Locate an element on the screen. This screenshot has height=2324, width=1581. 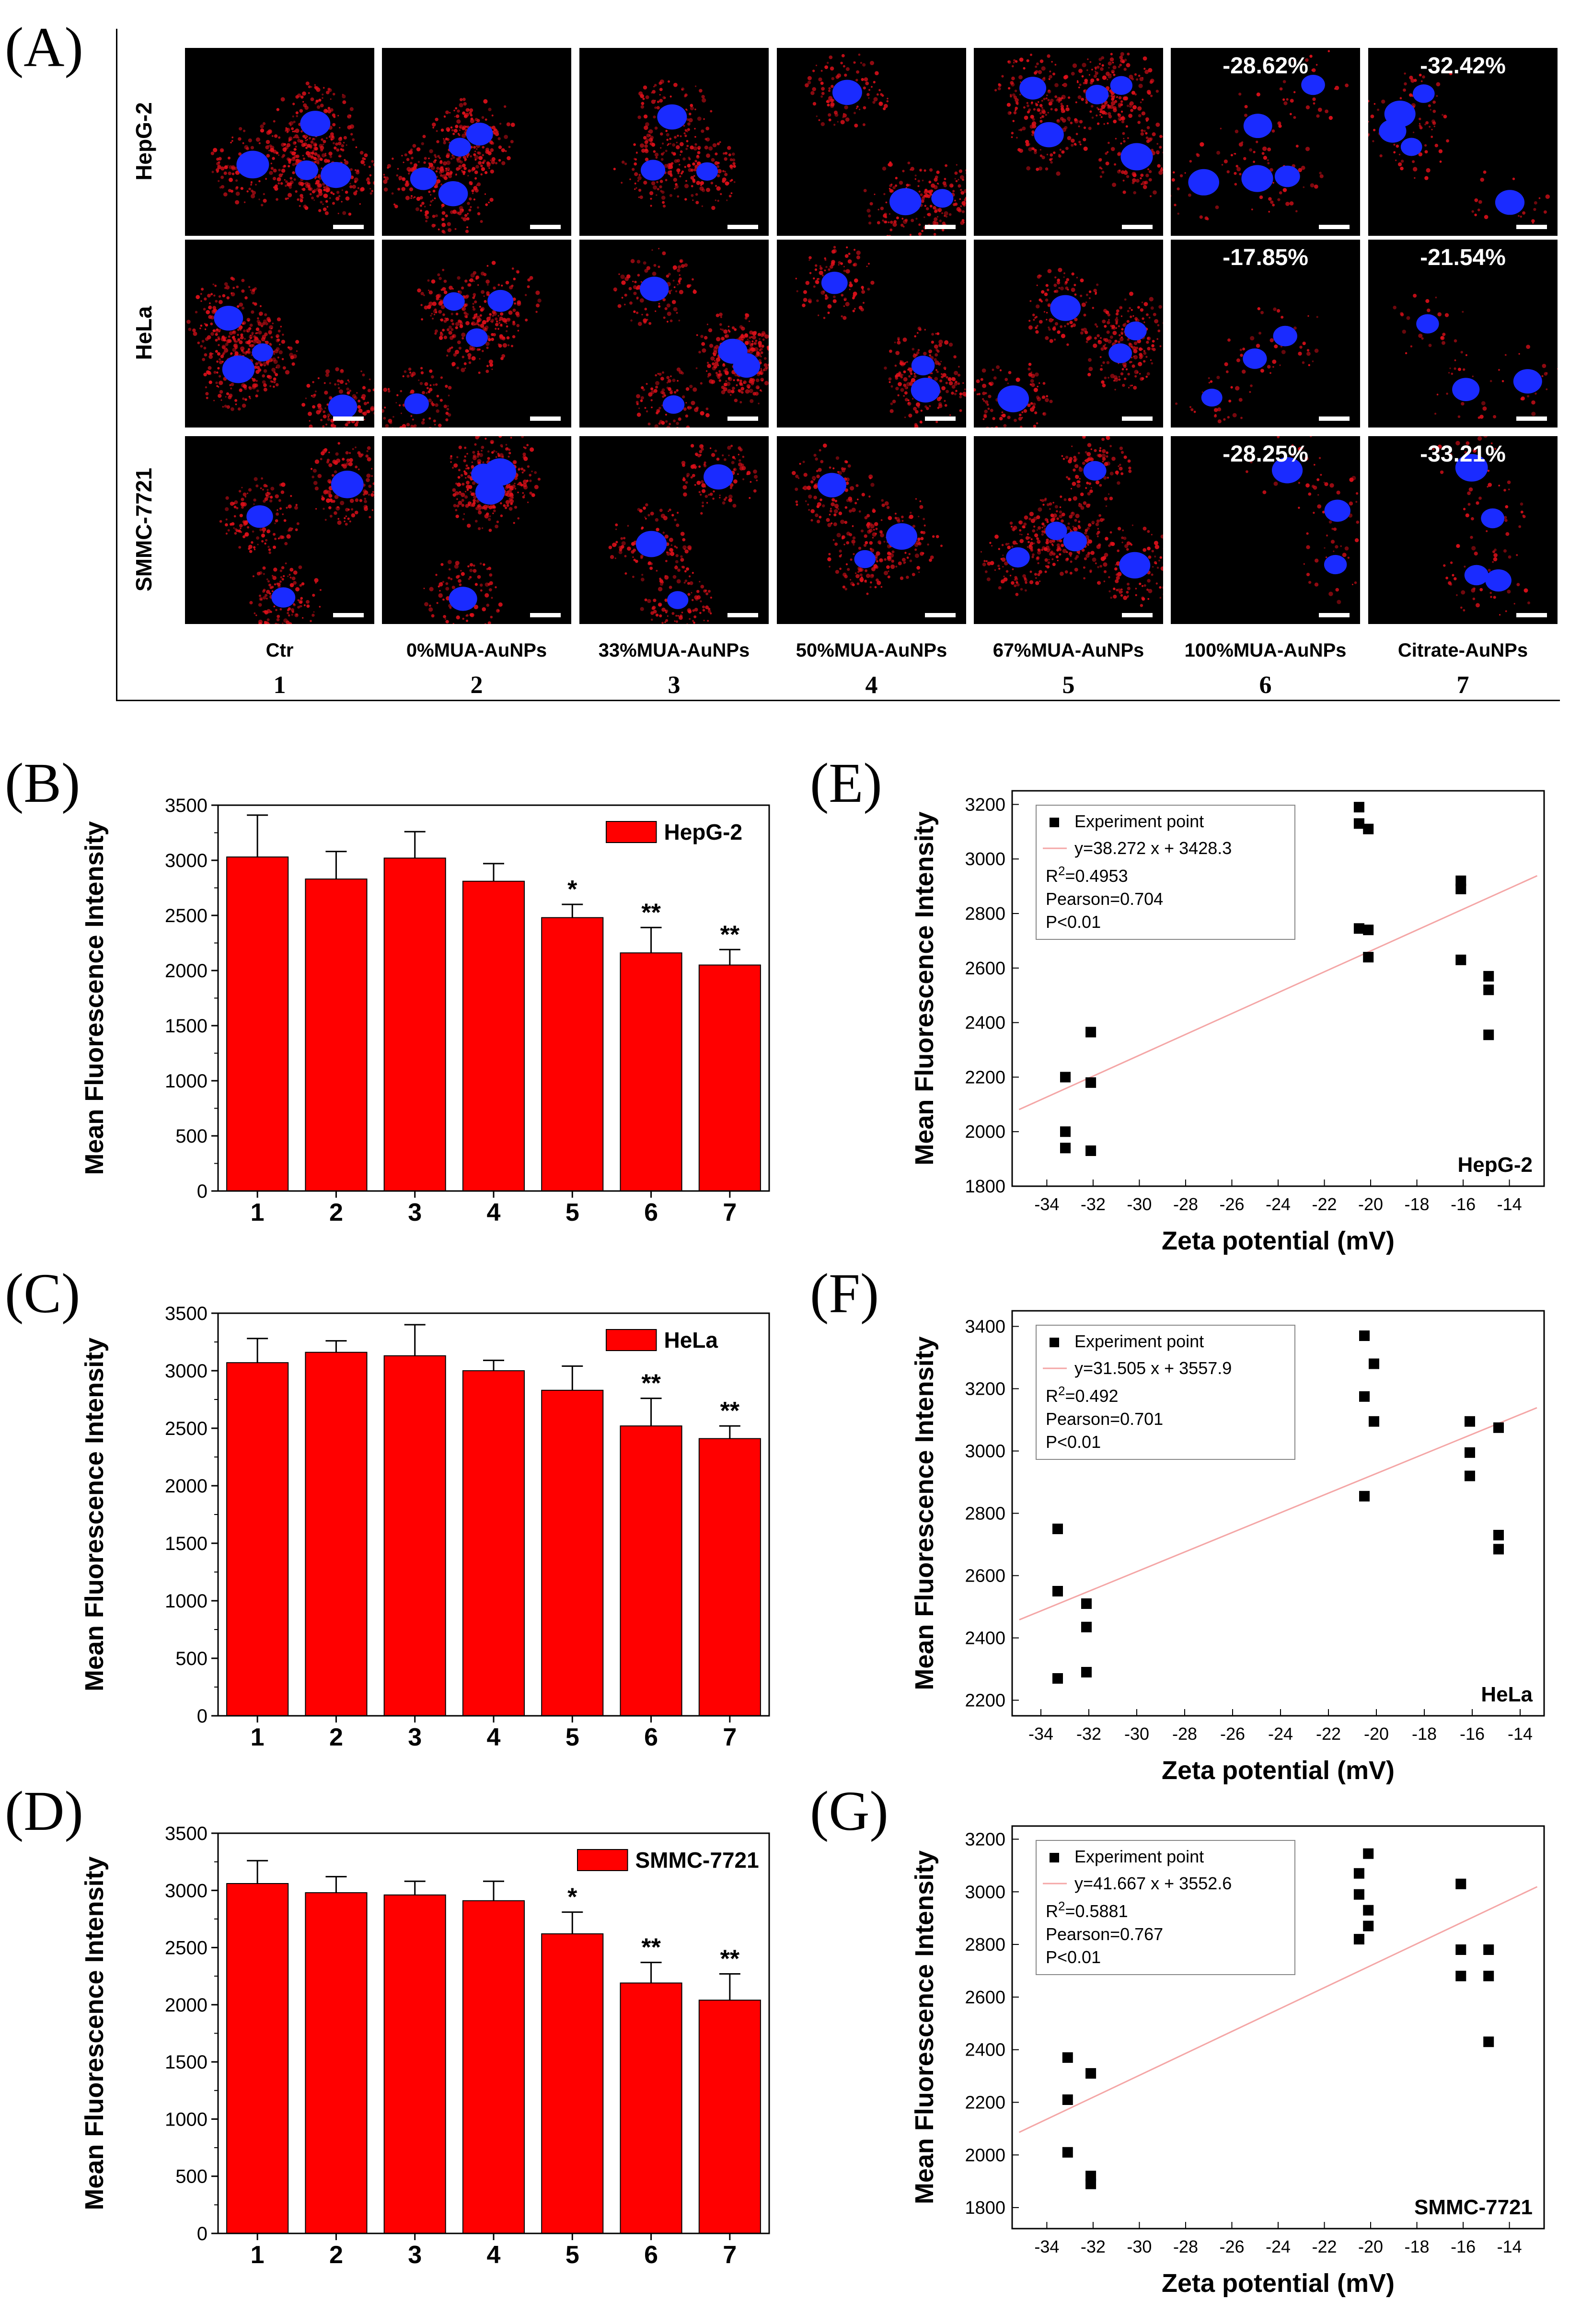
legend-box is located at coordinates (1165, 872).